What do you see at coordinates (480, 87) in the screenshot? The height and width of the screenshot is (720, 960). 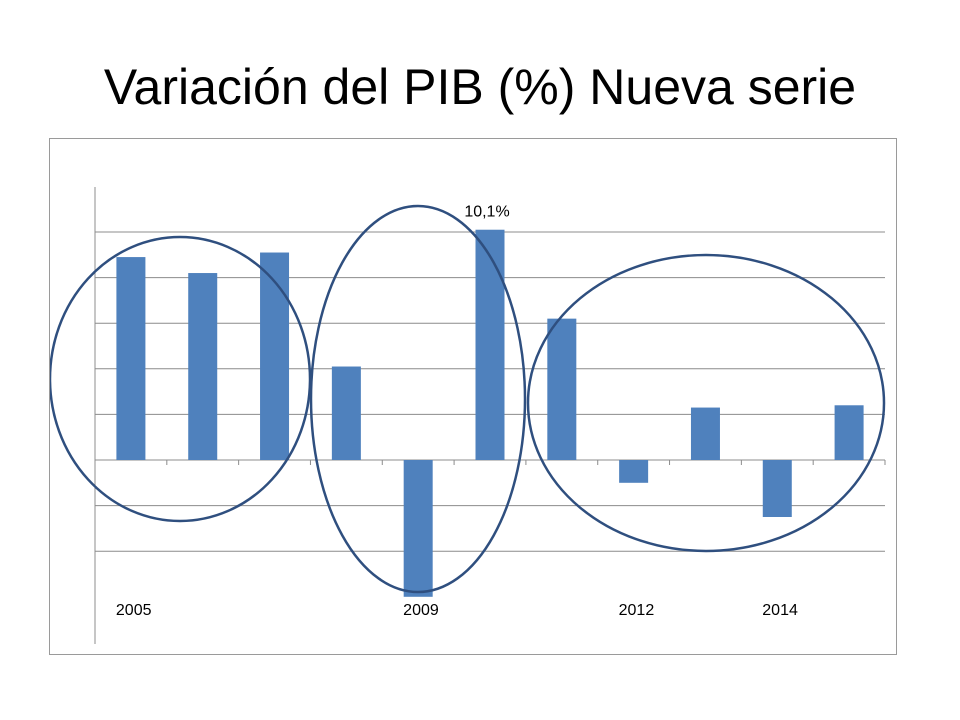 I see `slide-title: Variación del PIB (%) Nueva serie` at bounding box center [480, 87].